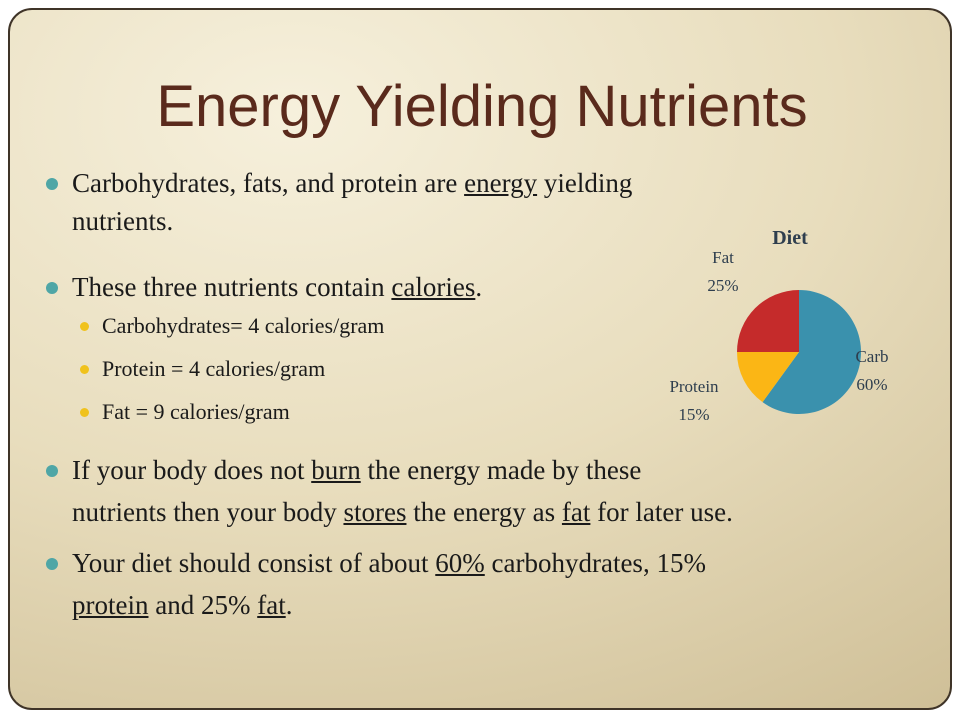  I want to click on text-segment: for later use., so click(661, 512).